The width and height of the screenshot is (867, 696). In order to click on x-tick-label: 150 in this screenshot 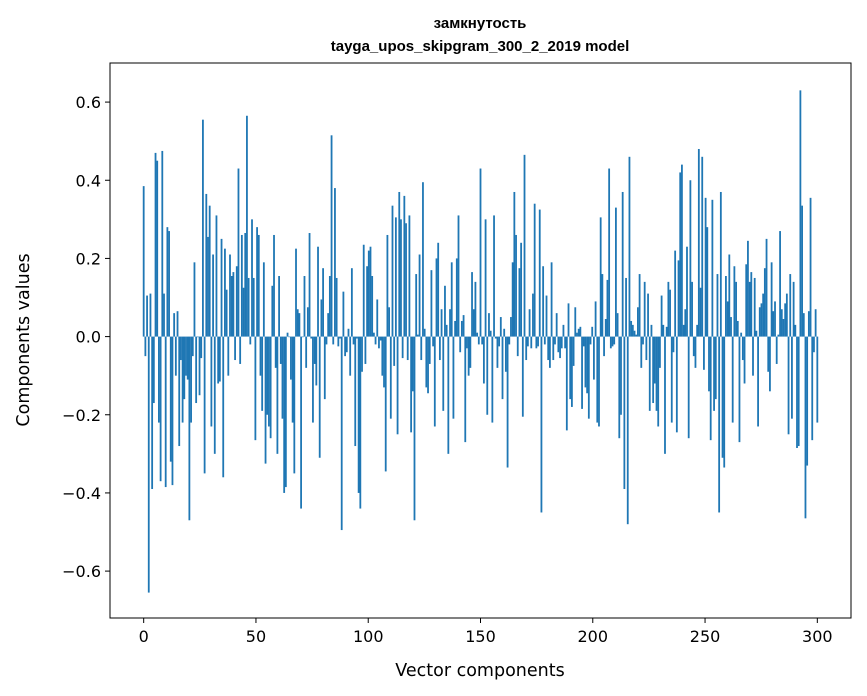, I will do `click(480, 636)`.